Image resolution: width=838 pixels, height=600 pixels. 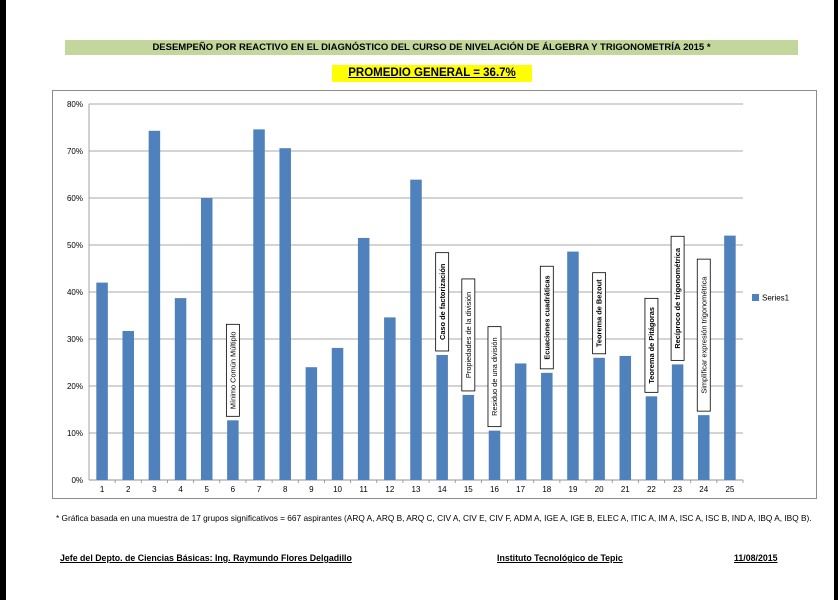 I want to click on y-tick-label: 60%, so click(x=75, y=198).